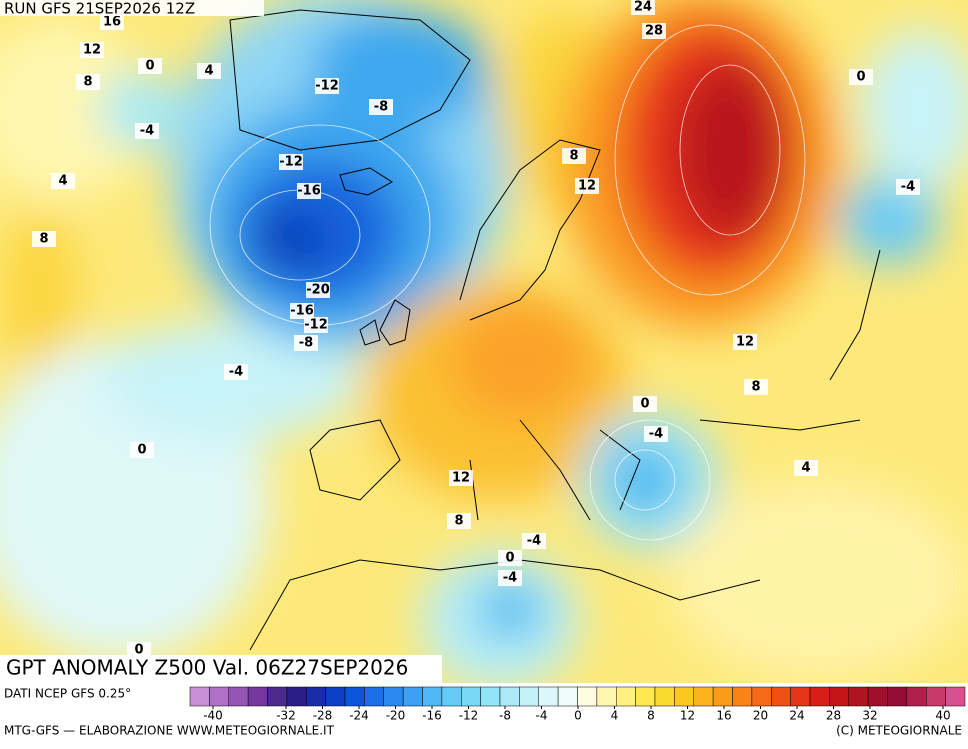 The image size is (968, 749). I want to click on colorbar-tick-label: 8, so click(651, 716).